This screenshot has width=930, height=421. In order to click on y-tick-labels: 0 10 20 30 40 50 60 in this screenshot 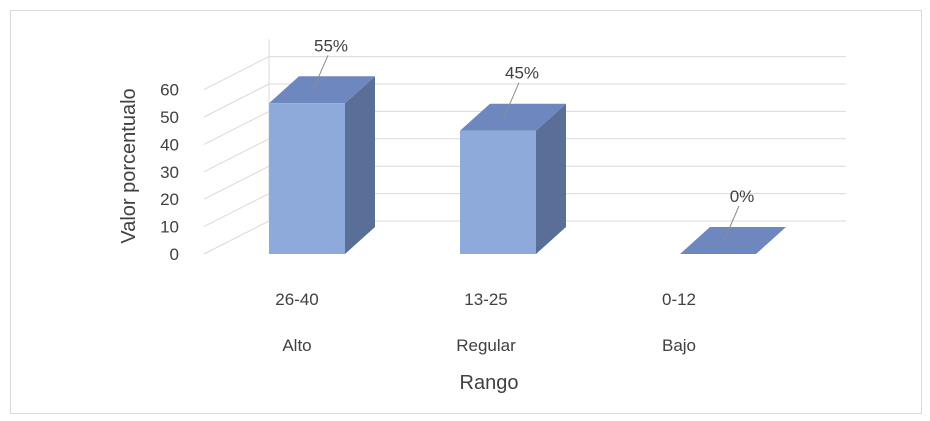, I will do `click(169, 172)`.